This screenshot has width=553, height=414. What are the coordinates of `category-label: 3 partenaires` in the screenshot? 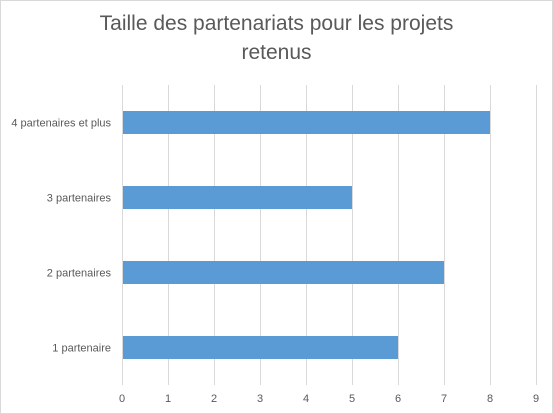 It's located at (79, 199).